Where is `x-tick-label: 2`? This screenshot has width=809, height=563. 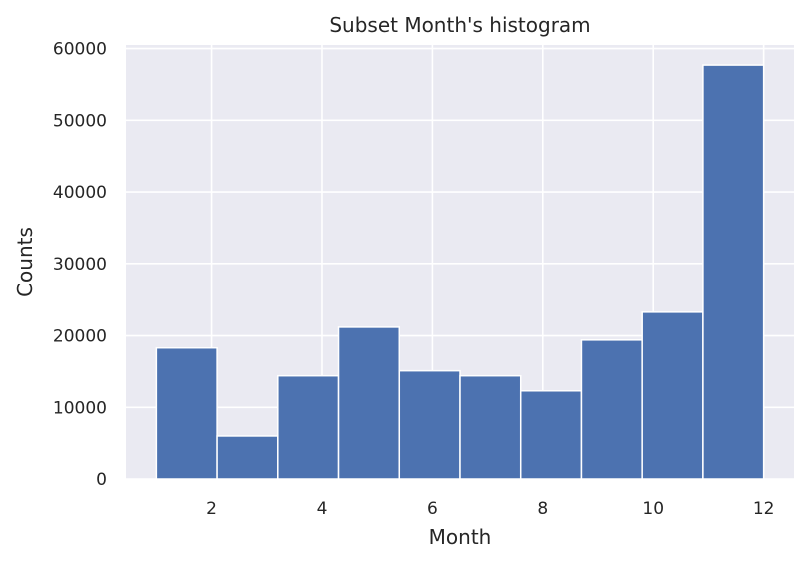 x-tick-label: 2 is located at coordinates (211, 509).